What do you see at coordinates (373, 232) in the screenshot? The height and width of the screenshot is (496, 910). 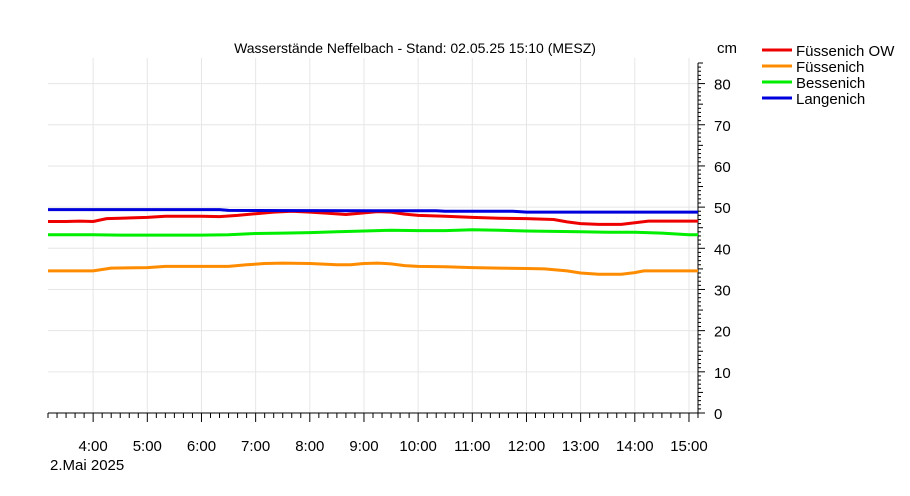 I see `series-line-bessenich` at bounding box center [373, 232].